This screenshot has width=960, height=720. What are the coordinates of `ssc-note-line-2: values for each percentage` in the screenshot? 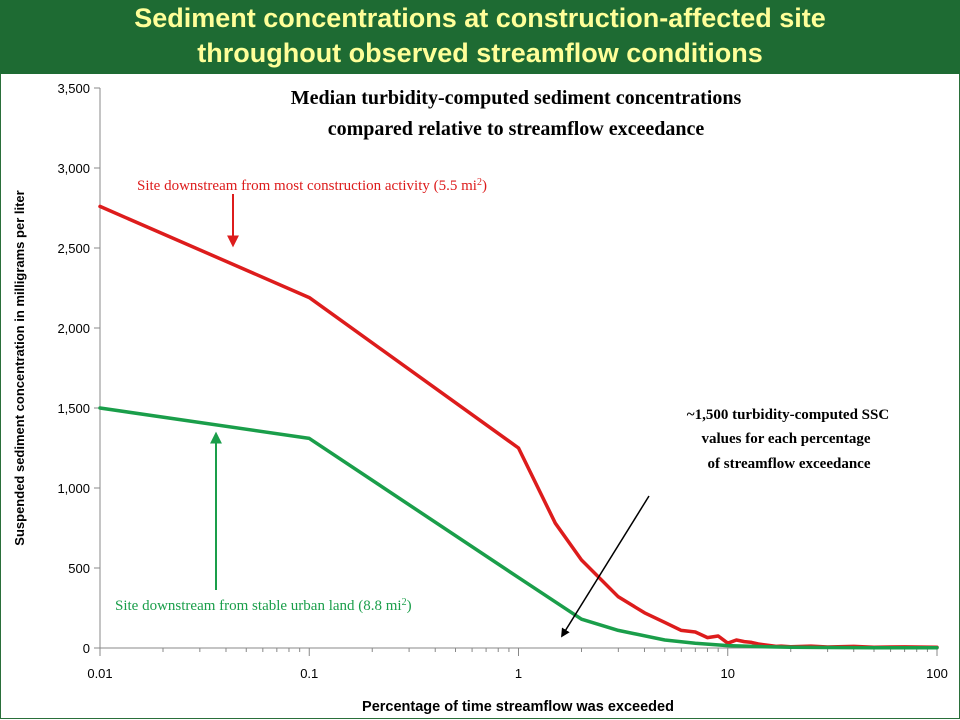 It's located at (786, 439).